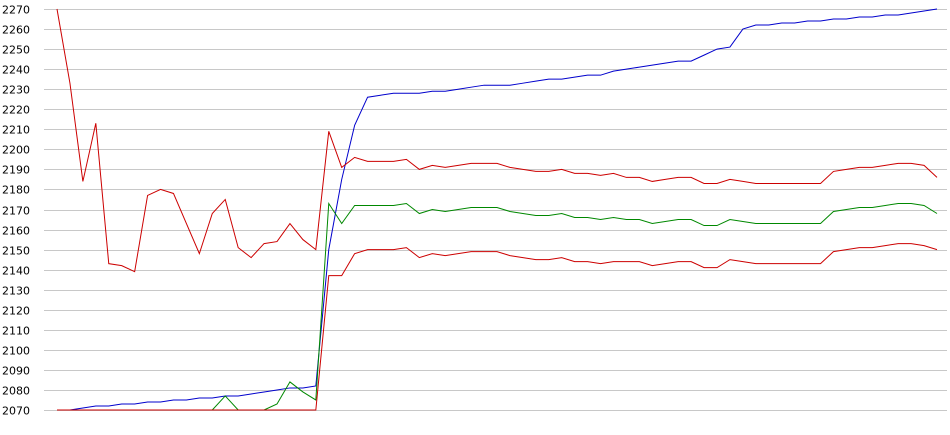 The height and width of the screenshot is (435, 950). I want to click on y-tick-label: 2120, so click(16, 311).